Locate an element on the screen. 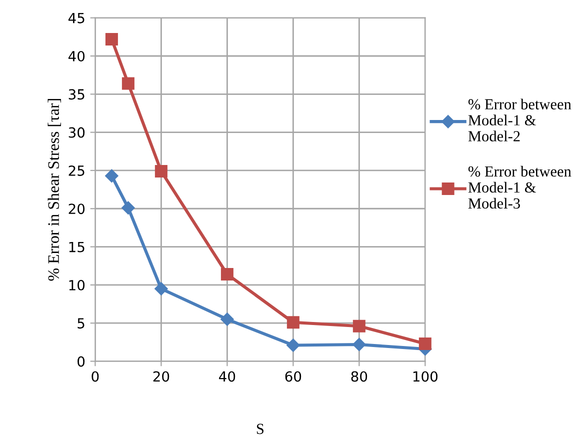 Image resolution: width=584 pixels, height=446 pixels. y-tick-label: 10 is located at coordinates (77, 285).